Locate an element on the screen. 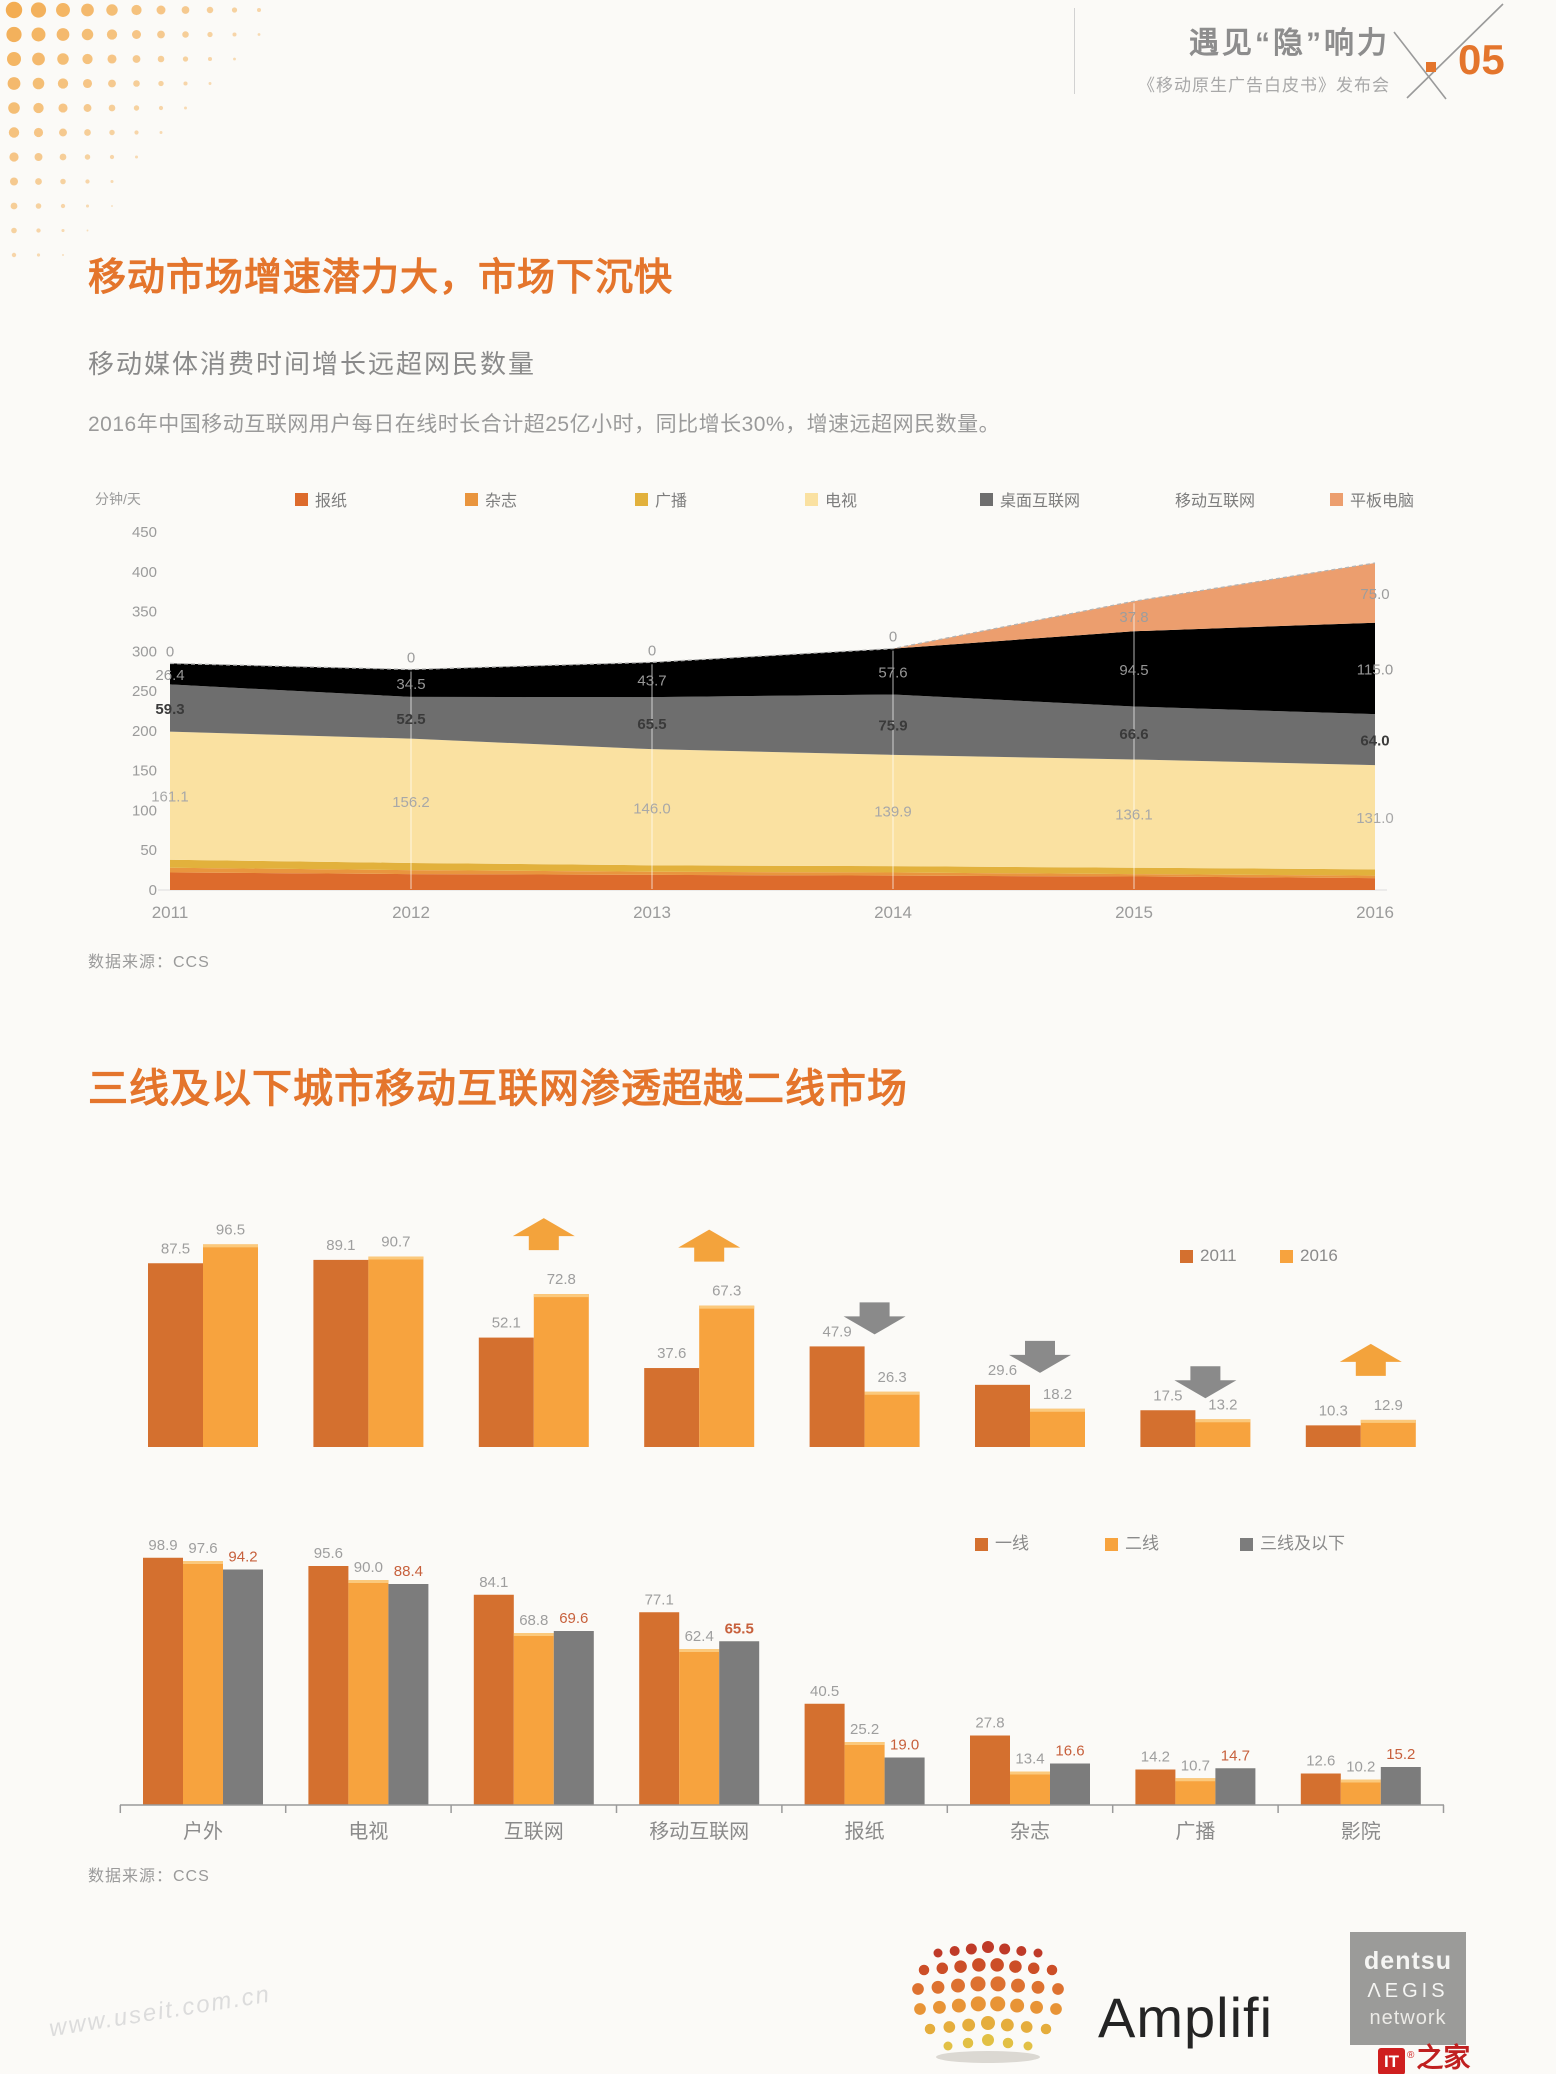  bar-label: 29.6 is located at coordinates (1002, 1370).